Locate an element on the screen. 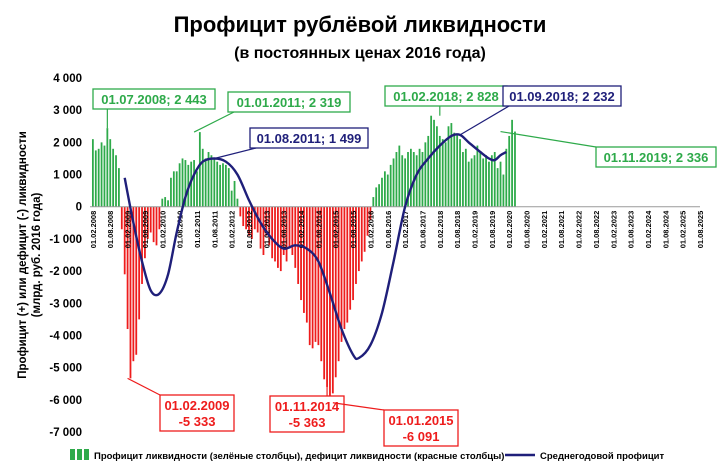 This screenshot has height=470, width=720. callout: 01.08.2011; 1 499 is located at coordinates (291, 143).